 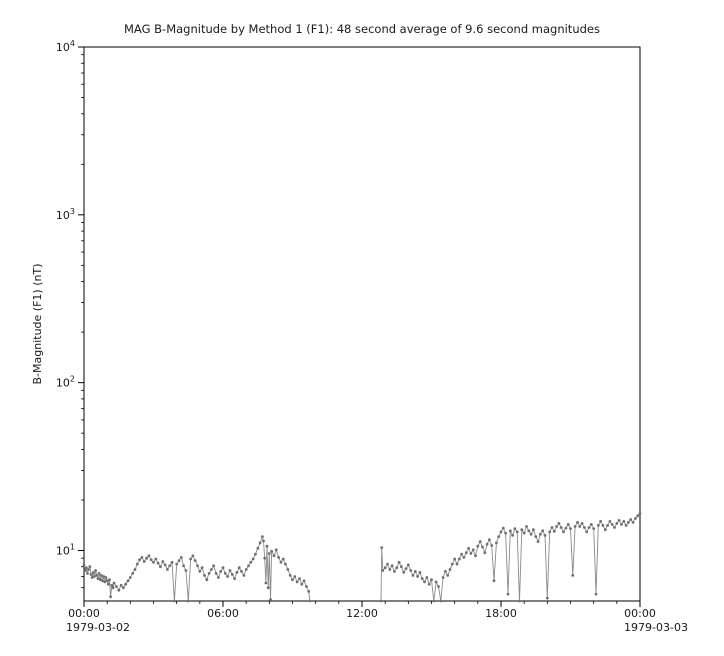 What do you see at coordinates (65, 549) in the screenshot?
I see `y-tick-label: 101` at bounding box center [65, 549].